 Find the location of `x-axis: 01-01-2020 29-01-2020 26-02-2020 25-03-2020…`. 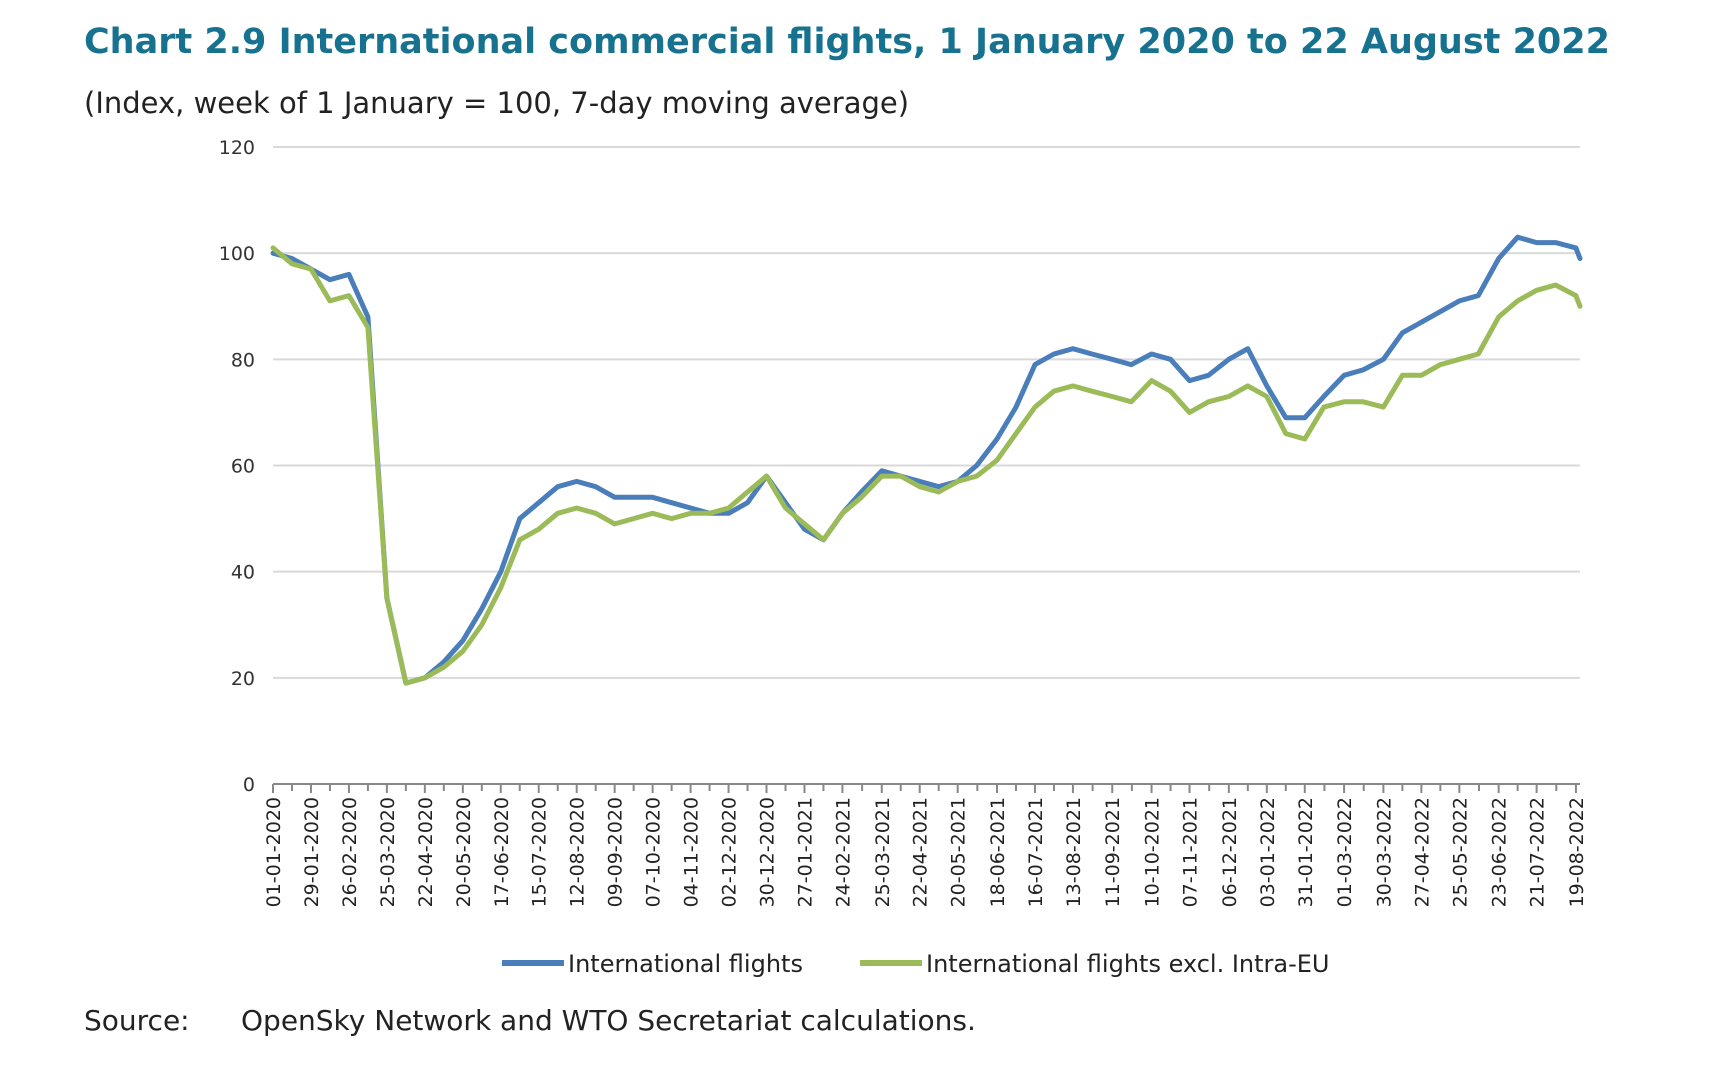

x-axis: 01-01-2020 29-01-2020 26-02-2020 25-03-2020… is located at coordinates (925, 845).